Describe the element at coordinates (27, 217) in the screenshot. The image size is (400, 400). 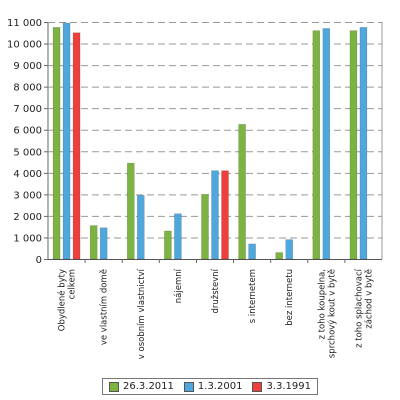
I see `y-tick-label: 2 000` at that location.